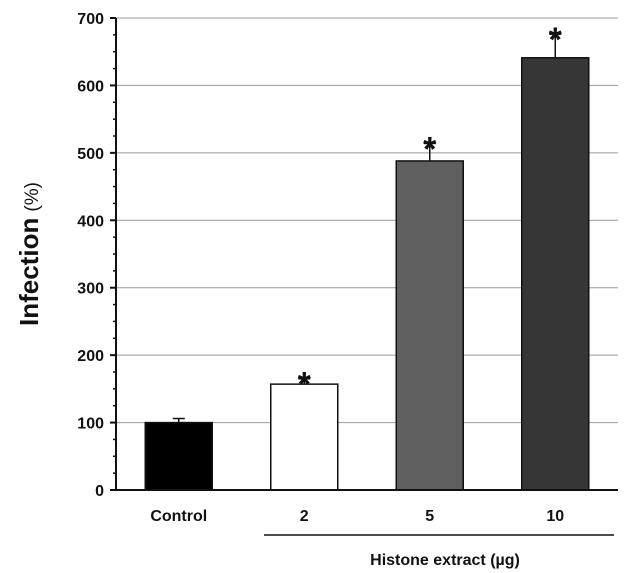  What do you see at coordinates (555, 516) in the screenshot?
I see `x-category-label: 10` at bounding box center [555, 516].